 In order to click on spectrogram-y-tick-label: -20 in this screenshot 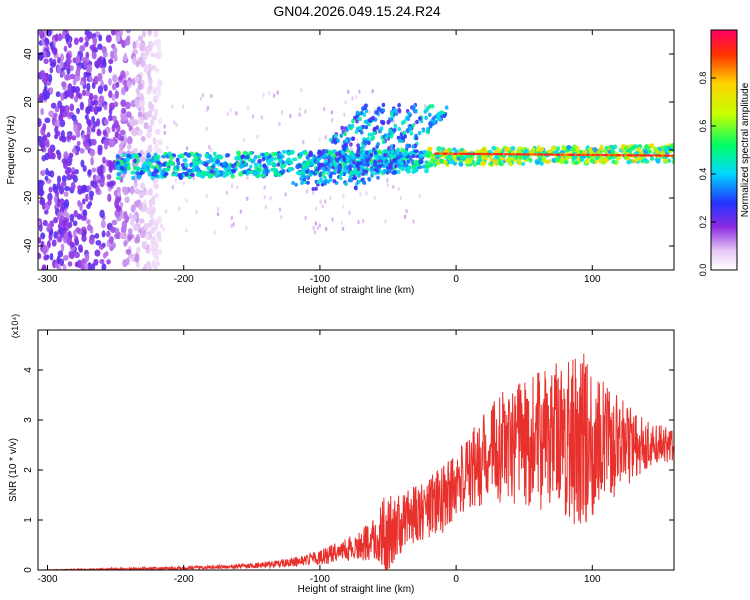, I will do `click(28, 197)`.